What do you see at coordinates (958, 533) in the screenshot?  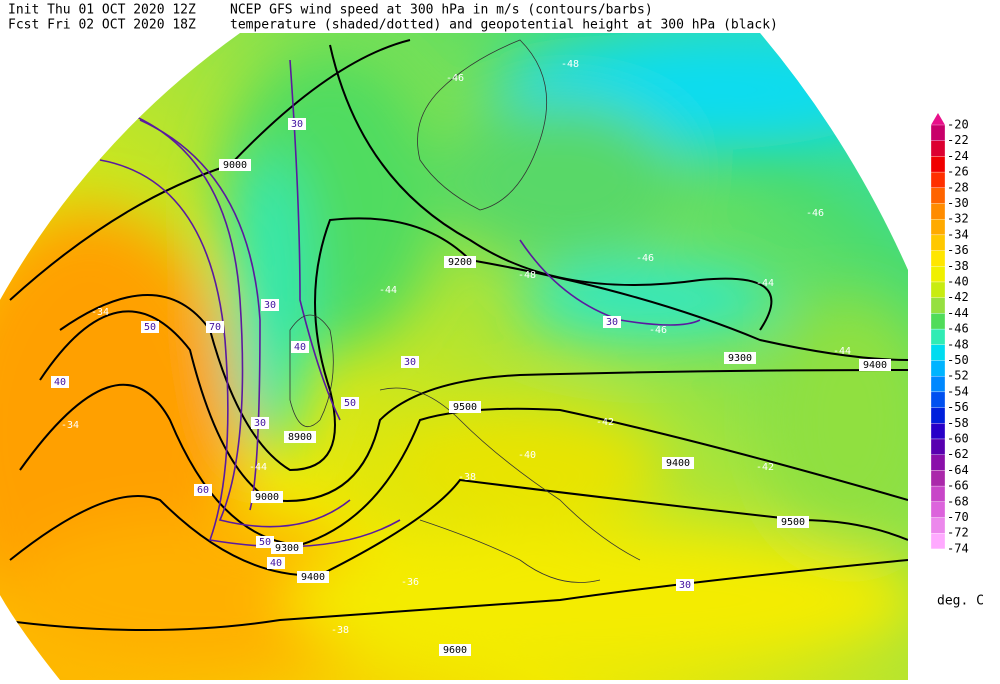 I see `colorbar-label: -72` at bounding box center [958, 533].